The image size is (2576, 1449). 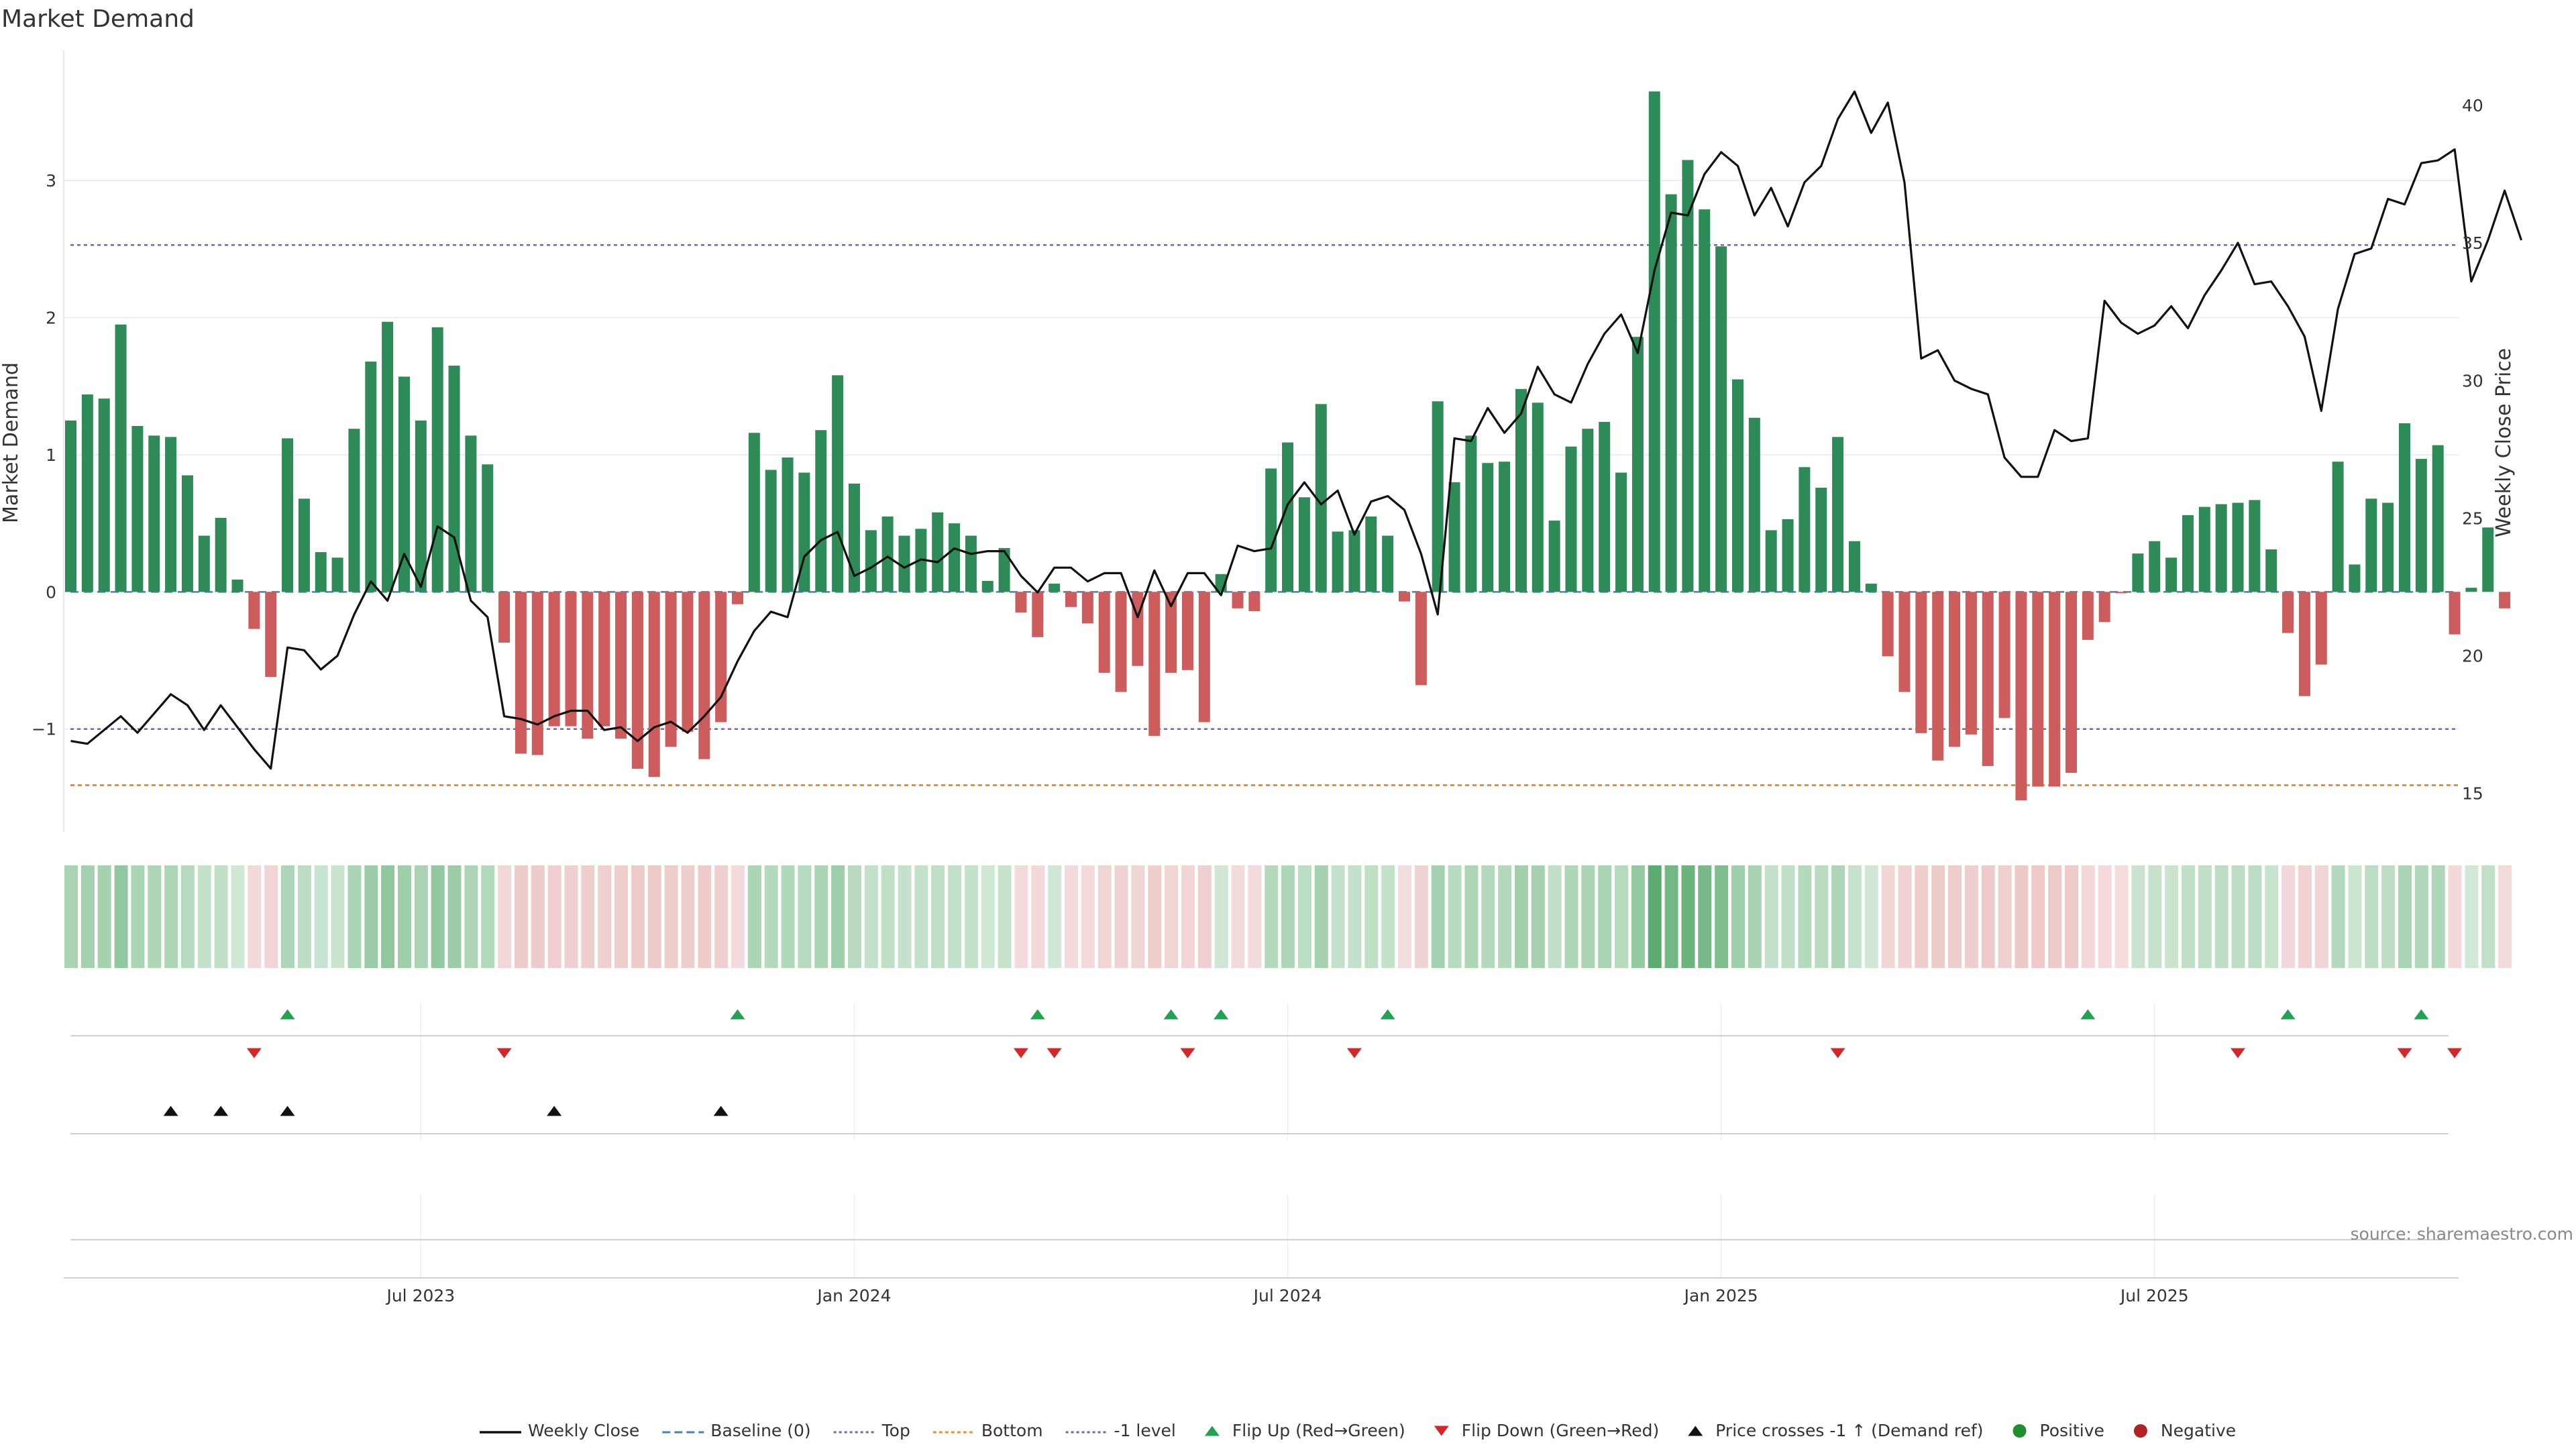 I want to click on y-axis-right: 15 20 25 30 35 40, so click(x=2472, y=450).